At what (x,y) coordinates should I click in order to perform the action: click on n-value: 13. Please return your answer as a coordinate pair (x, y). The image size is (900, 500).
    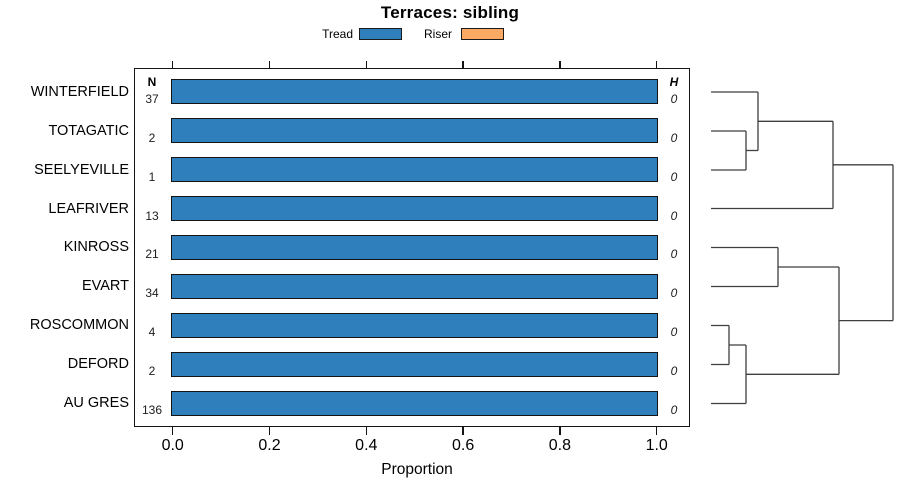
    Looking at the image, I should click on (152, 215).